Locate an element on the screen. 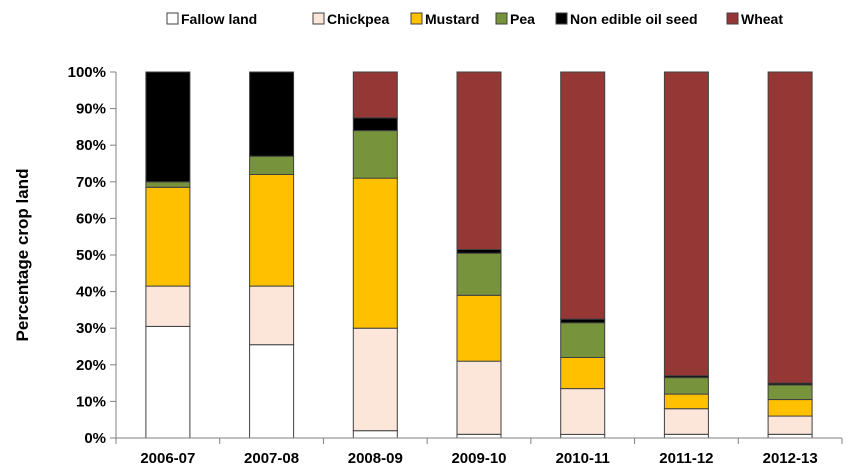 The image size is (849, 469). legend-label: Wheat is located at coordinates (762, 19).